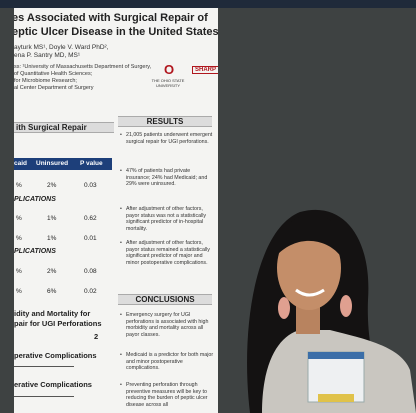  What do you see at coordinates (55, 355) in the screenshot?
I see `chart-label: perative Complications` at bounding box center [55, 355].